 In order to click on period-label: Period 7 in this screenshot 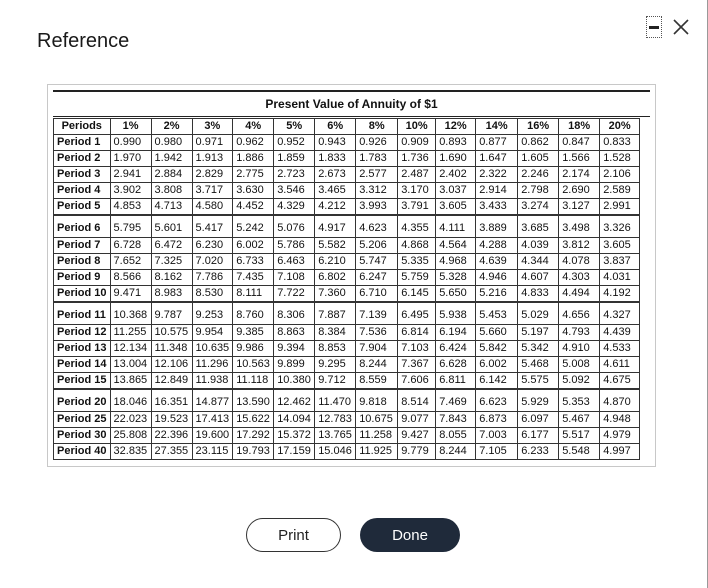, I will do `click(82, 245)`.